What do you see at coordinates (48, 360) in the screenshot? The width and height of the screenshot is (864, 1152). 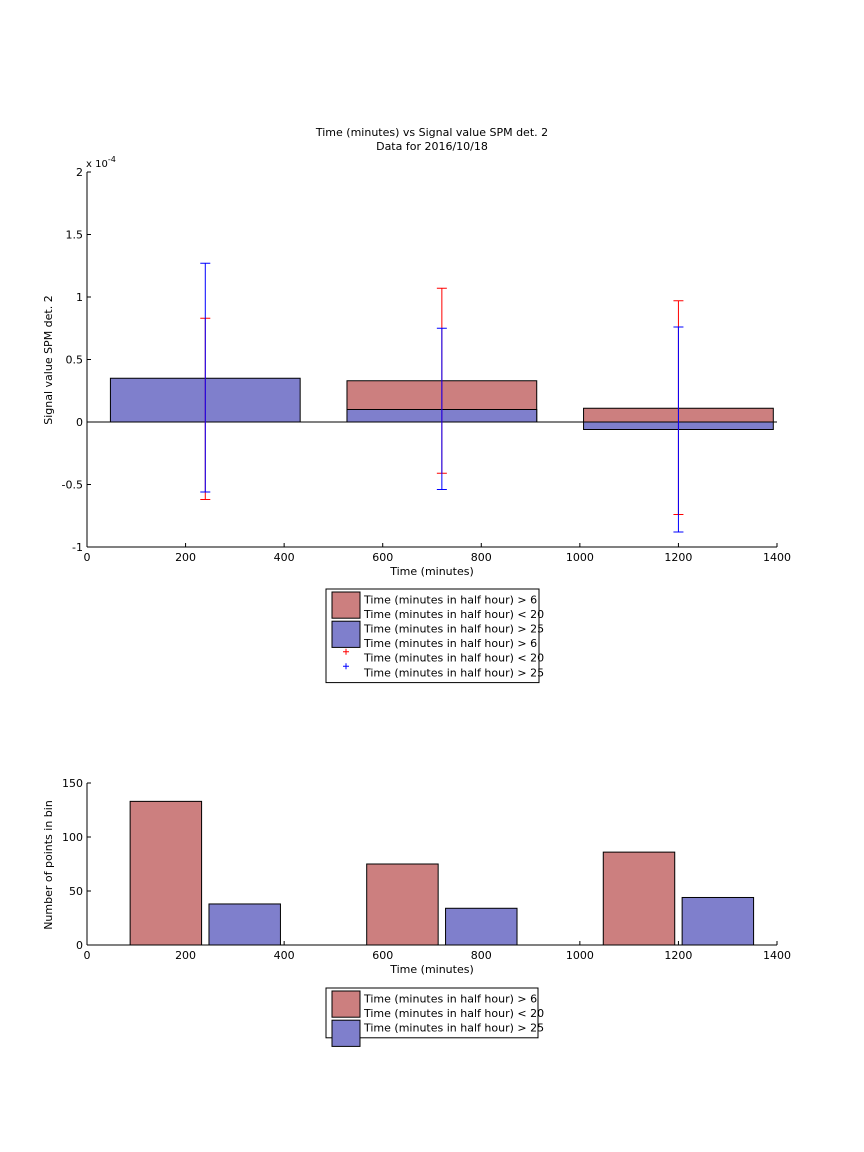 I see `y-axis-label: Signal value SPM det. 2` at bounding box center [48, 360].